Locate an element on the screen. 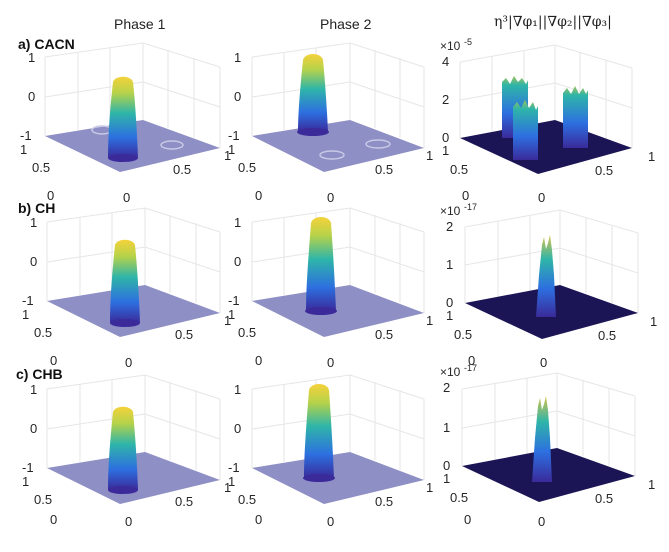 The image size is (669, 552). plot-ch-phase-1: 1 0 -1 1 0.5 0 0 0.5 1 is located at coordinates (125, 291).